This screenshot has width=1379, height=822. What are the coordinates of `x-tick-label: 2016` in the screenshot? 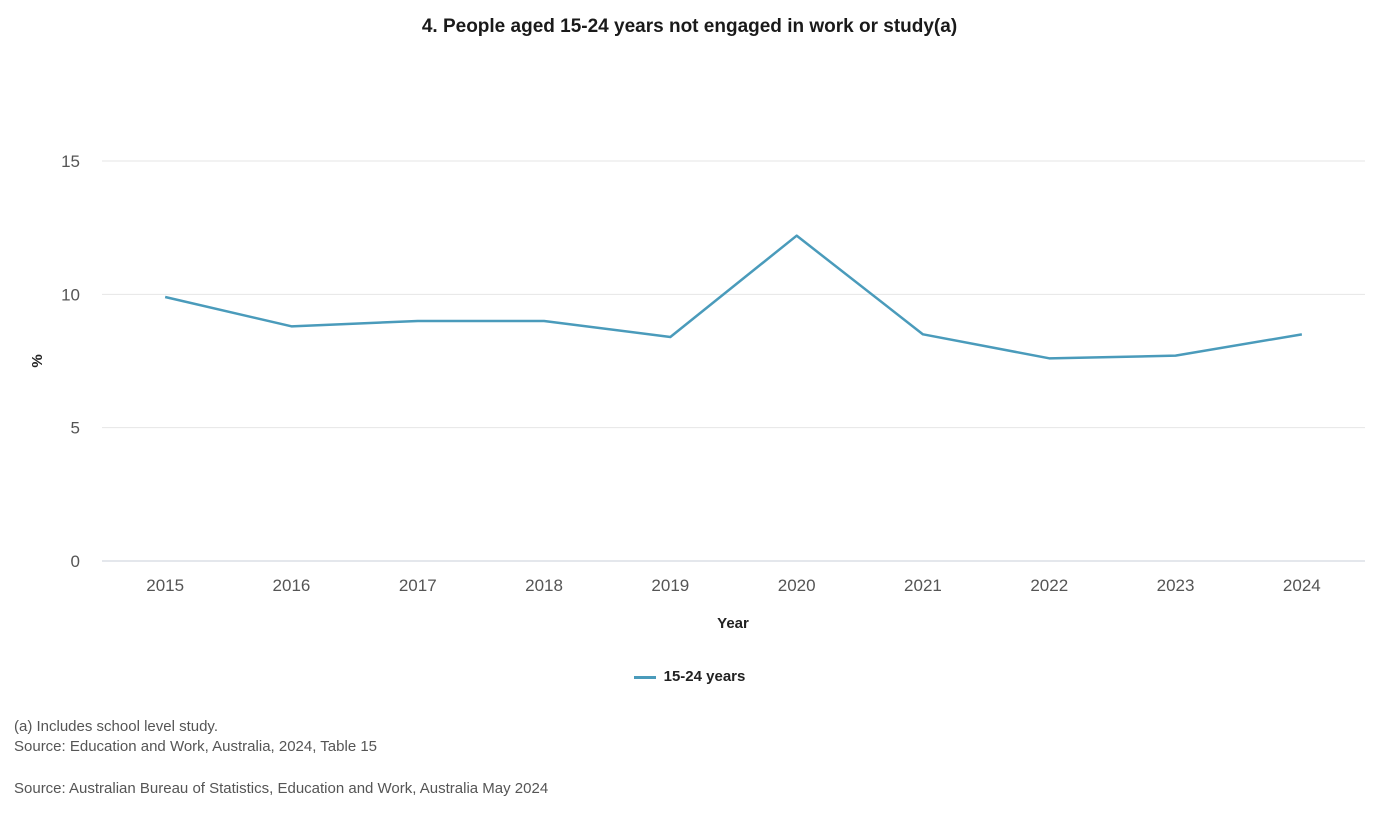 It's located at (292, 585).